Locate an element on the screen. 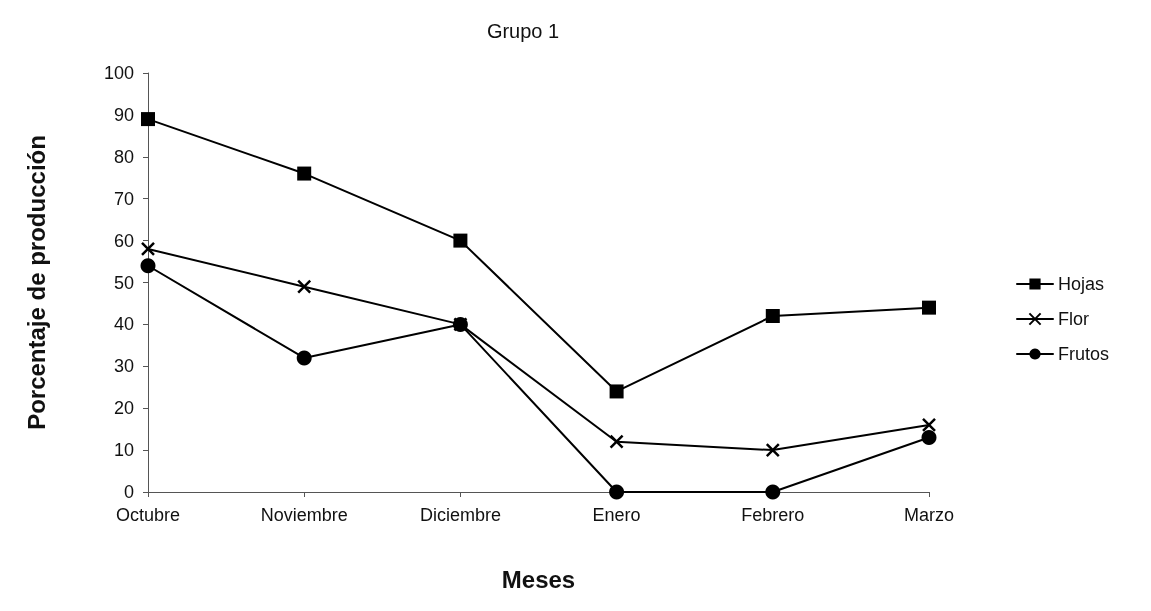 This screenshot has height=611, width=1151. y-axis-title: Porcentaje de producción is located at coordinates (36, 282).